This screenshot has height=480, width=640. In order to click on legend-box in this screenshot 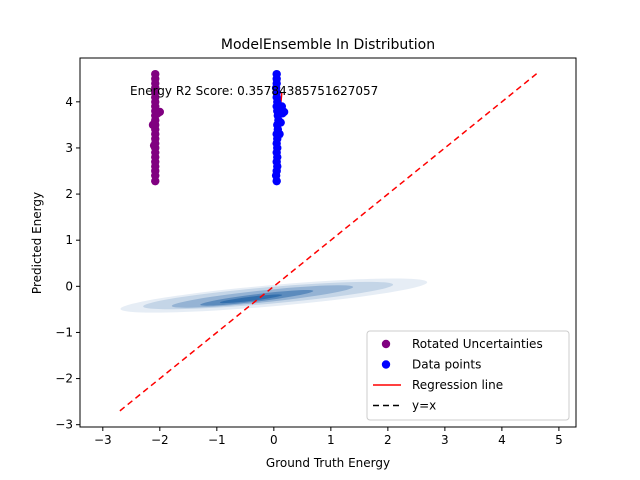, I will do `click(468, 375)`.